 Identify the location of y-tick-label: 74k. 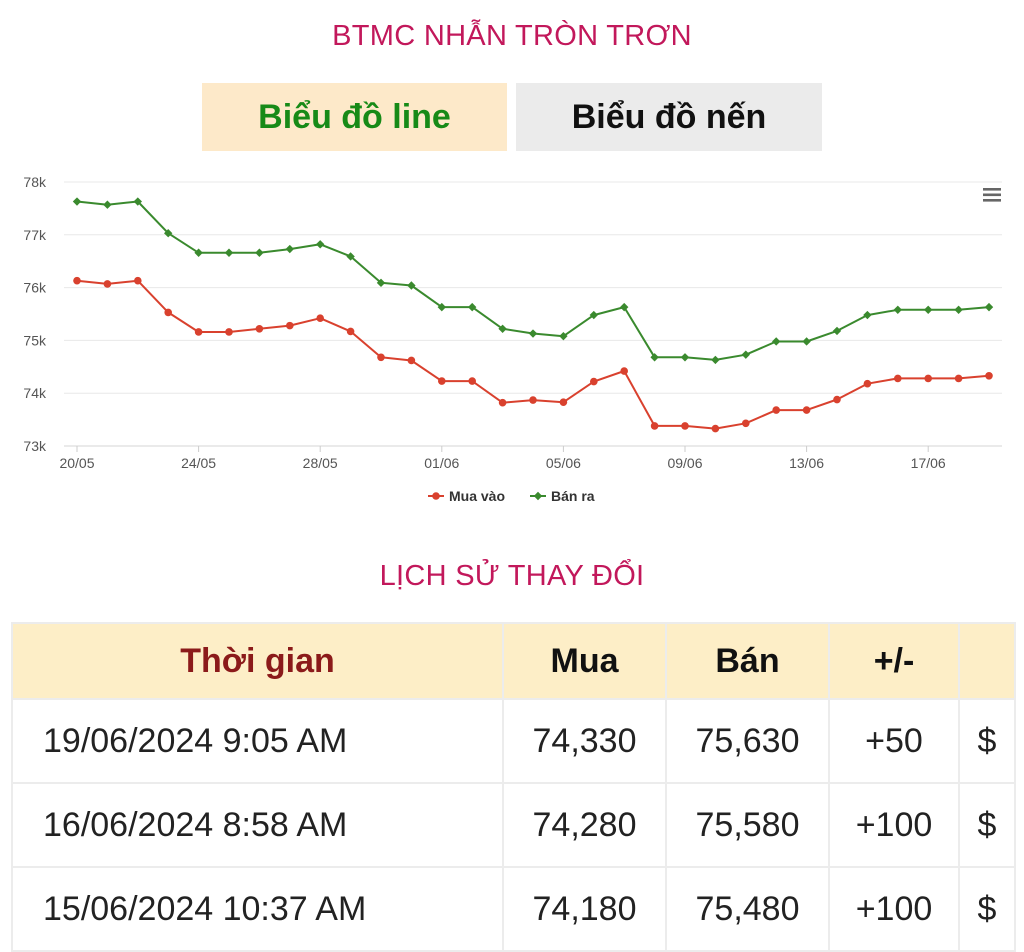
(35, 393).